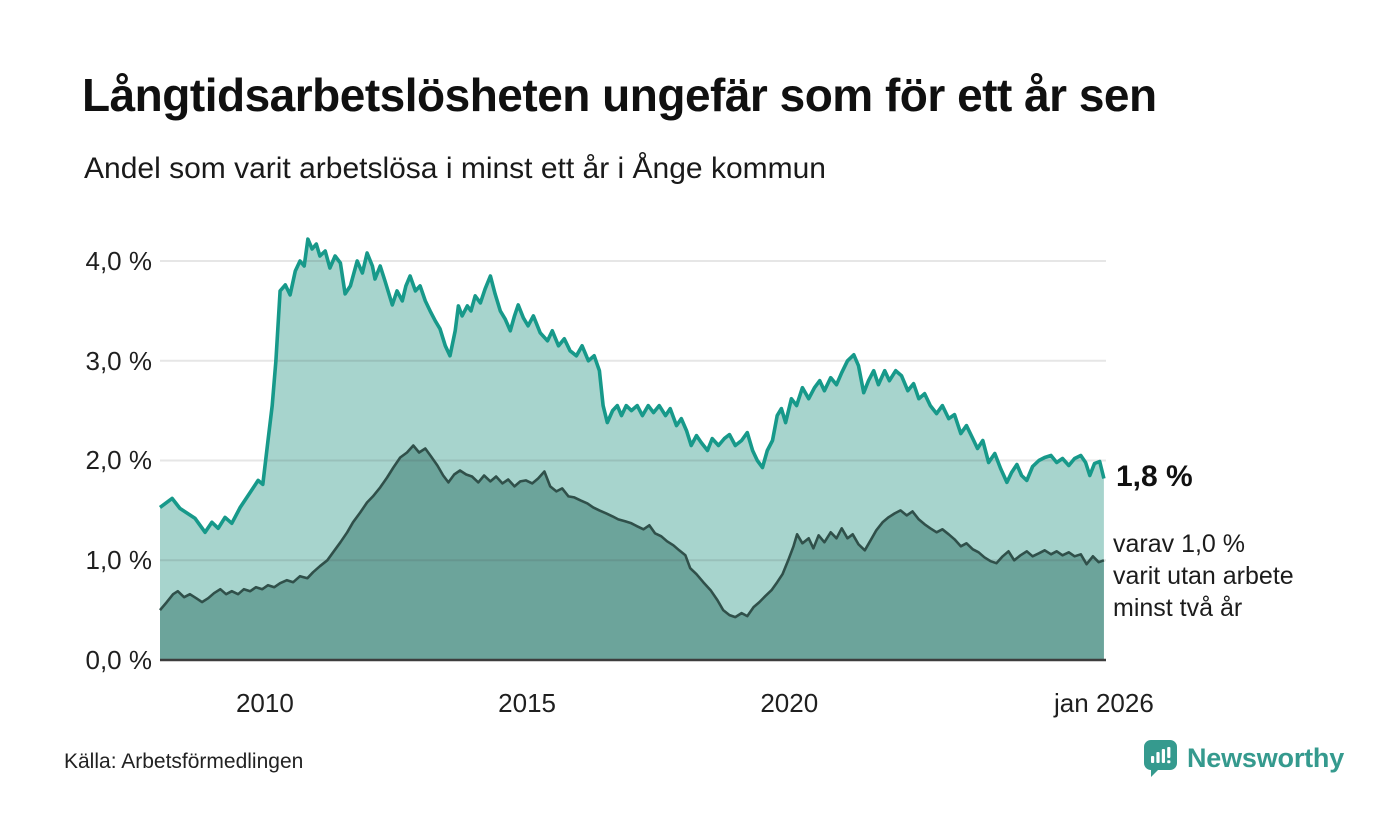 The height and width of the screenshot is (840, 1400). Describe the element at coordinates (632, 531) in the screenshot. I see `series-line-min-two-years` at that location.